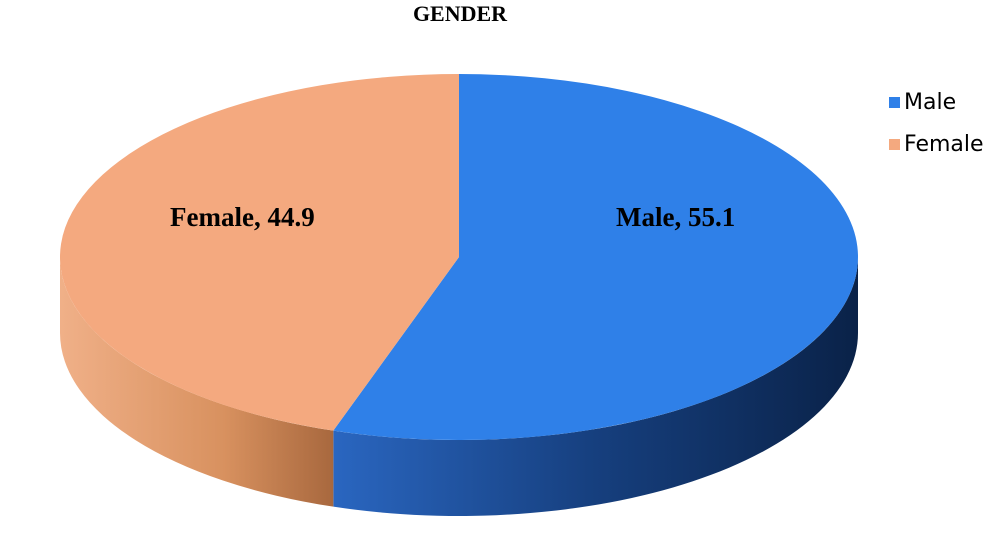 This screenshot has width=1000, height=559. What do you see at coordinates (197, 382) in the screenshot?
I see `slice-side` at bounding box center [197, 382].